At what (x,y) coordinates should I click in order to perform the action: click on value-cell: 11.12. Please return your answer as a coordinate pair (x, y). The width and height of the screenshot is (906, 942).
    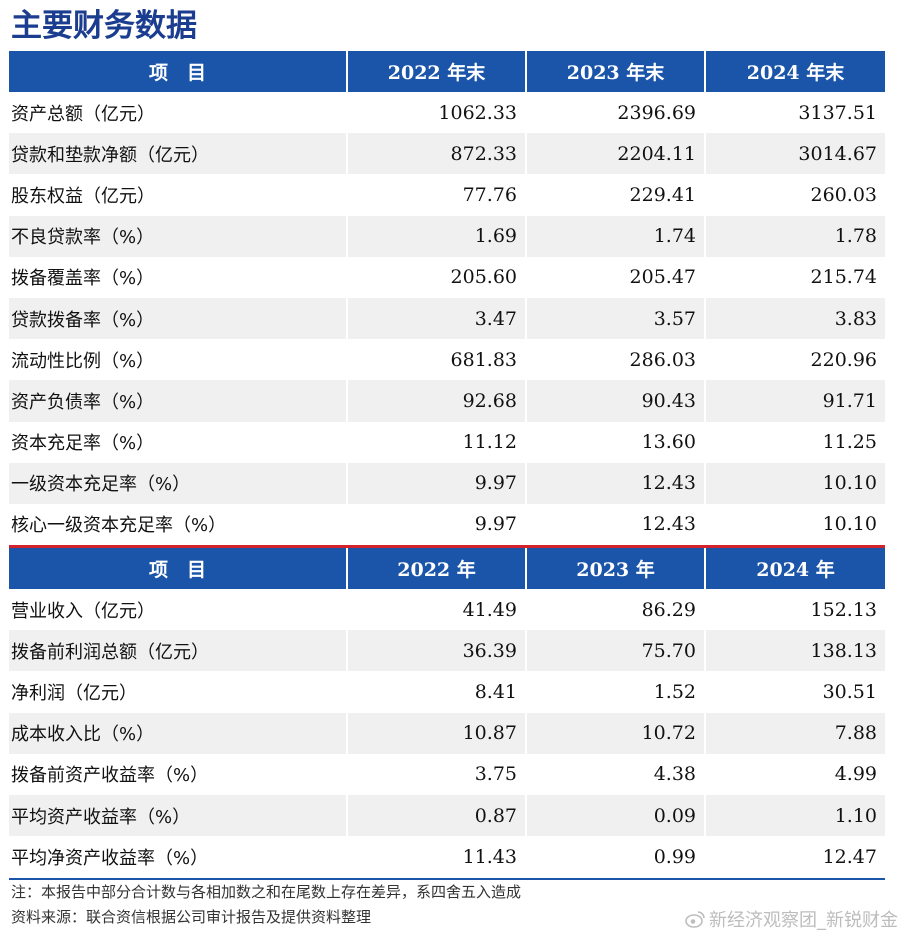
    Looking at the image, I should click on (437, 442).